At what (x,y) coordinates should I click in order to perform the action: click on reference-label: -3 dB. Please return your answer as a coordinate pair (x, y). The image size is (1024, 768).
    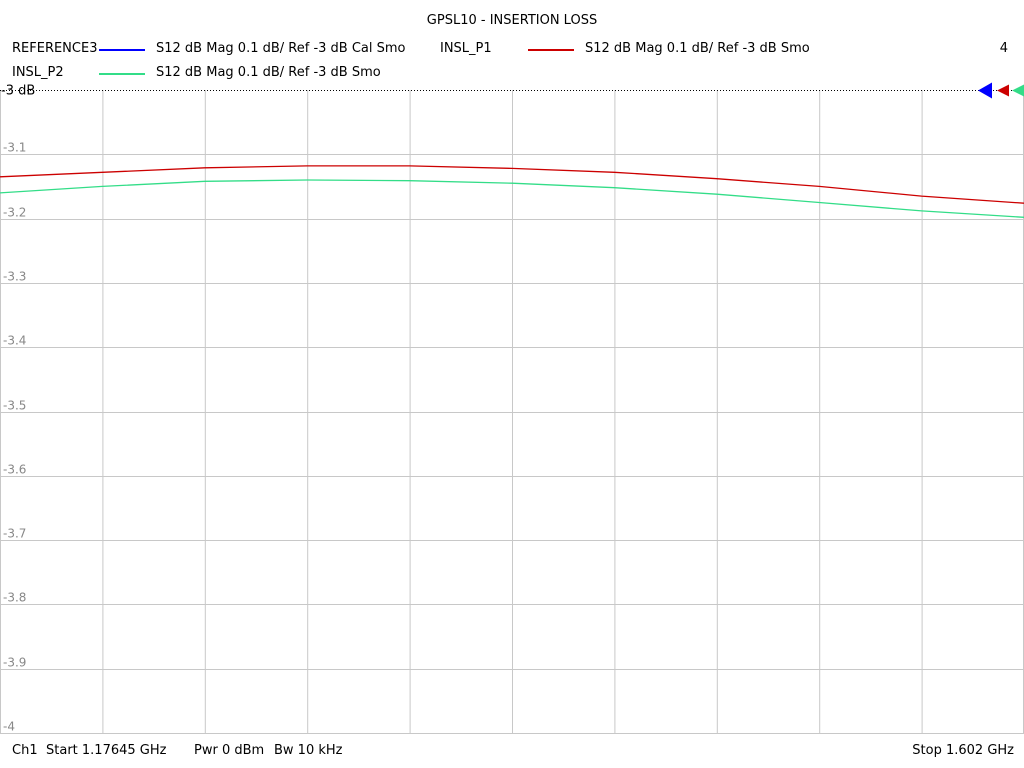
    Looking at the image, I should click on (18, 91).